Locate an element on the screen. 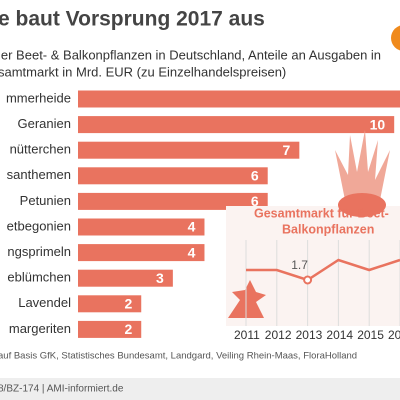 This screenshot has width=400, height=400. inset-title: Gesamtmarkt für Beet- is located at coordinates (321, 213).